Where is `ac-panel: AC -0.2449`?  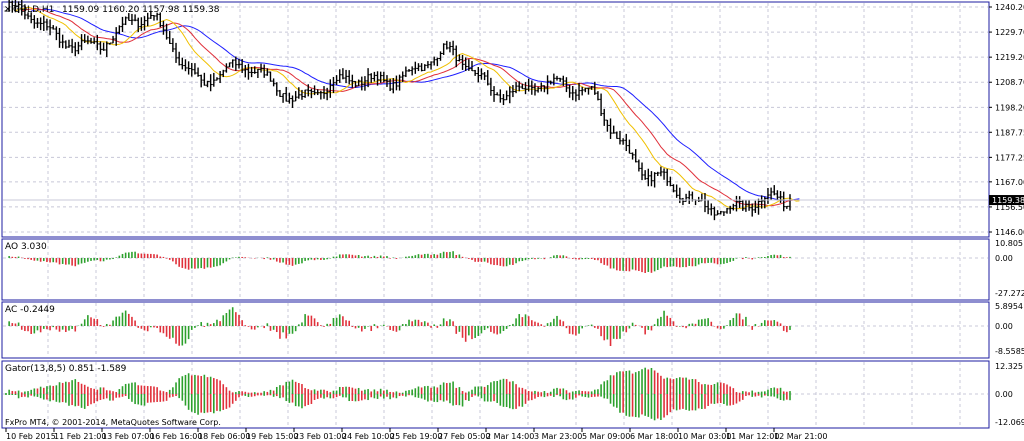 ac-panel: AC -0.2449 is located at coordinates (495, 330).